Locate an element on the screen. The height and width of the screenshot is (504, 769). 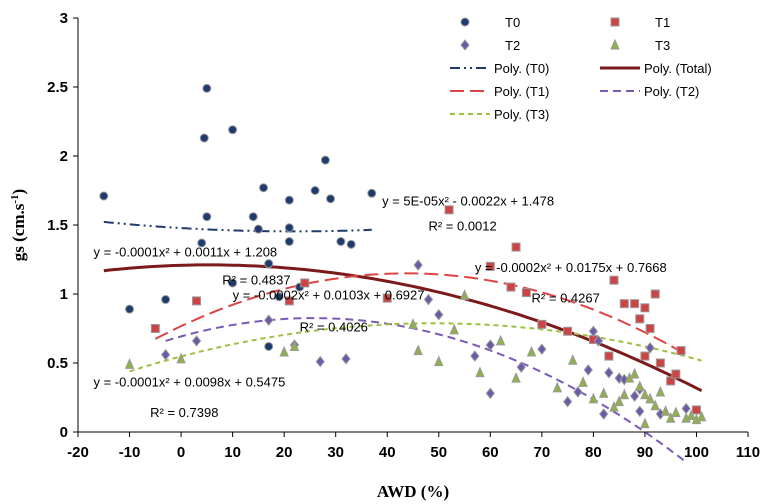
annotation-t3-eq: y = -0.0001x² + 0.0098x + 0.5475 is located at coordinates (189, 381).